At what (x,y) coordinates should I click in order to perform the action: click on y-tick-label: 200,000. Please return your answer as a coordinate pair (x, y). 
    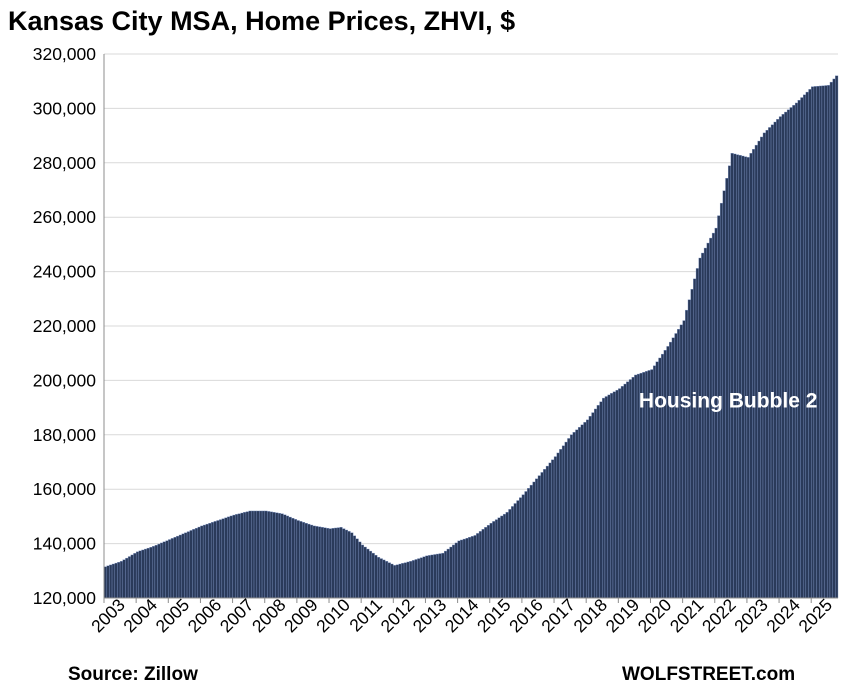
    Looking at the image, I should click on (65, 380).